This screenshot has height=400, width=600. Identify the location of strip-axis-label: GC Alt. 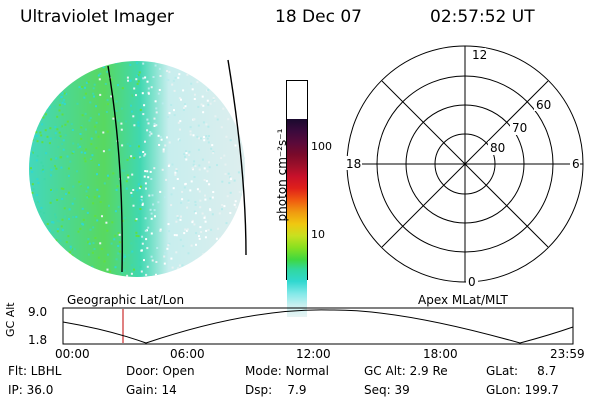
(10, 319).